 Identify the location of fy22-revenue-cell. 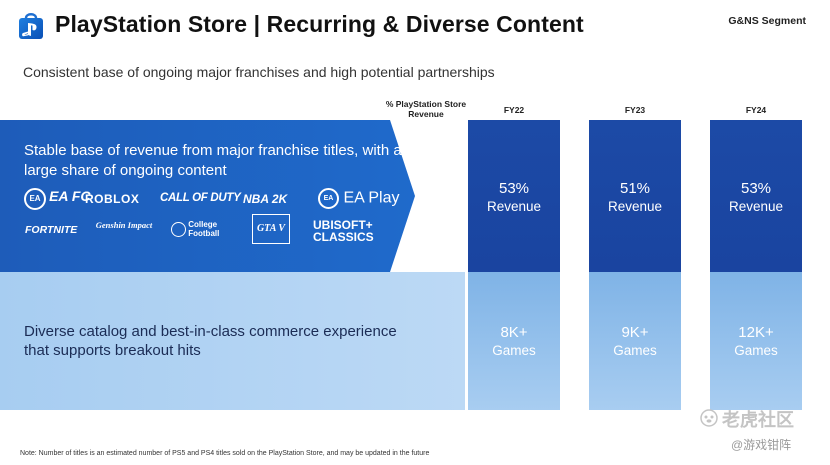
(514, 196).